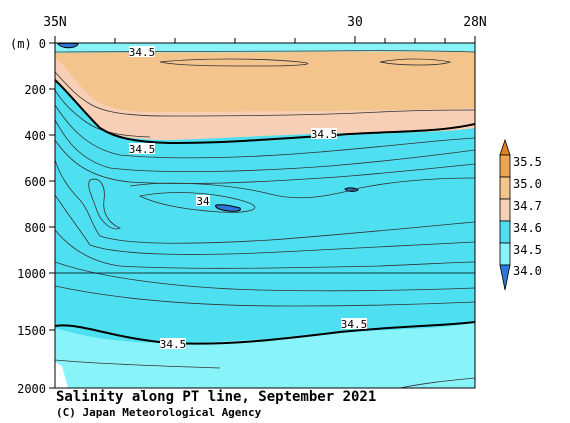 Image resolution: width=570 pixels, height=423 pixels. Describe the element at coordinates (351, 189) in the screenshot. I see `fill-below-34-small` at that location.